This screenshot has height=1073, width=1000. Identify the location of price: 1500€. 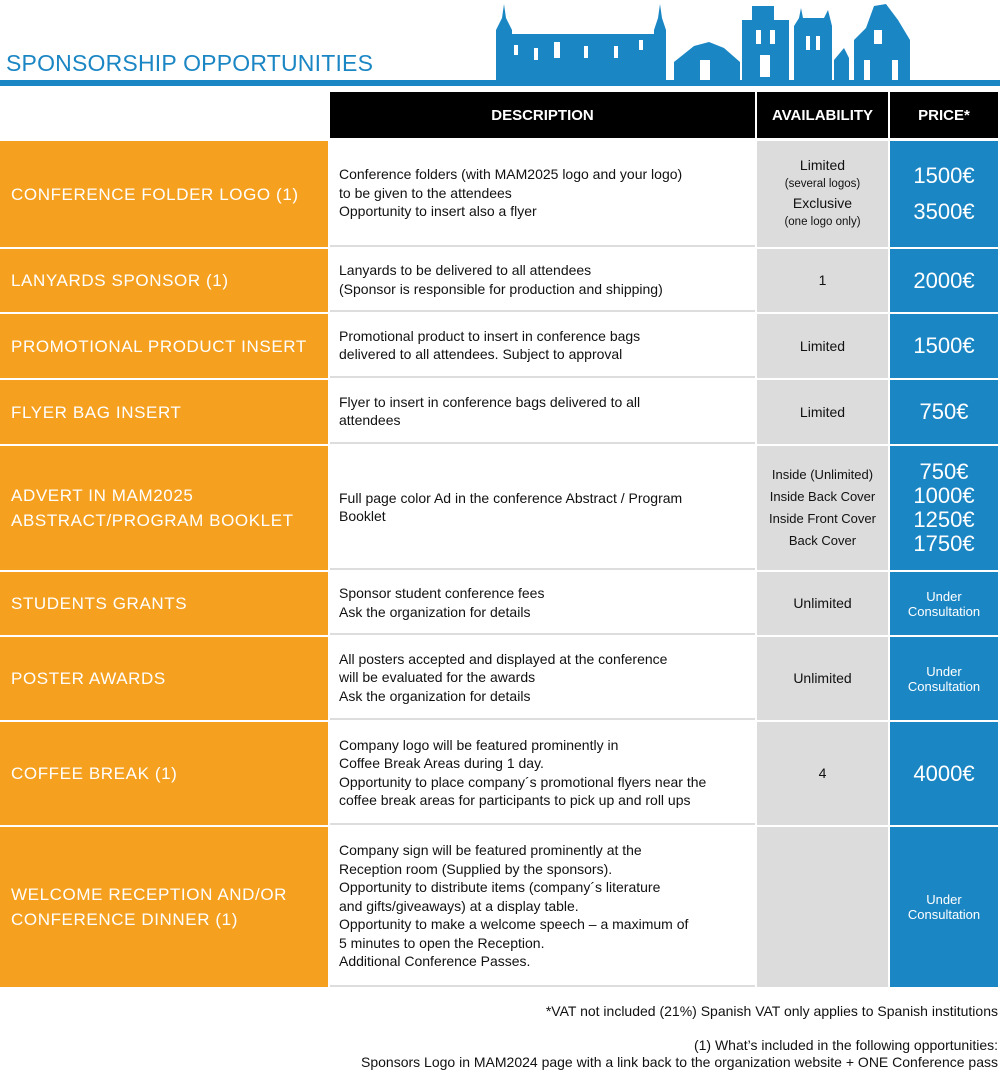
(944, 346).